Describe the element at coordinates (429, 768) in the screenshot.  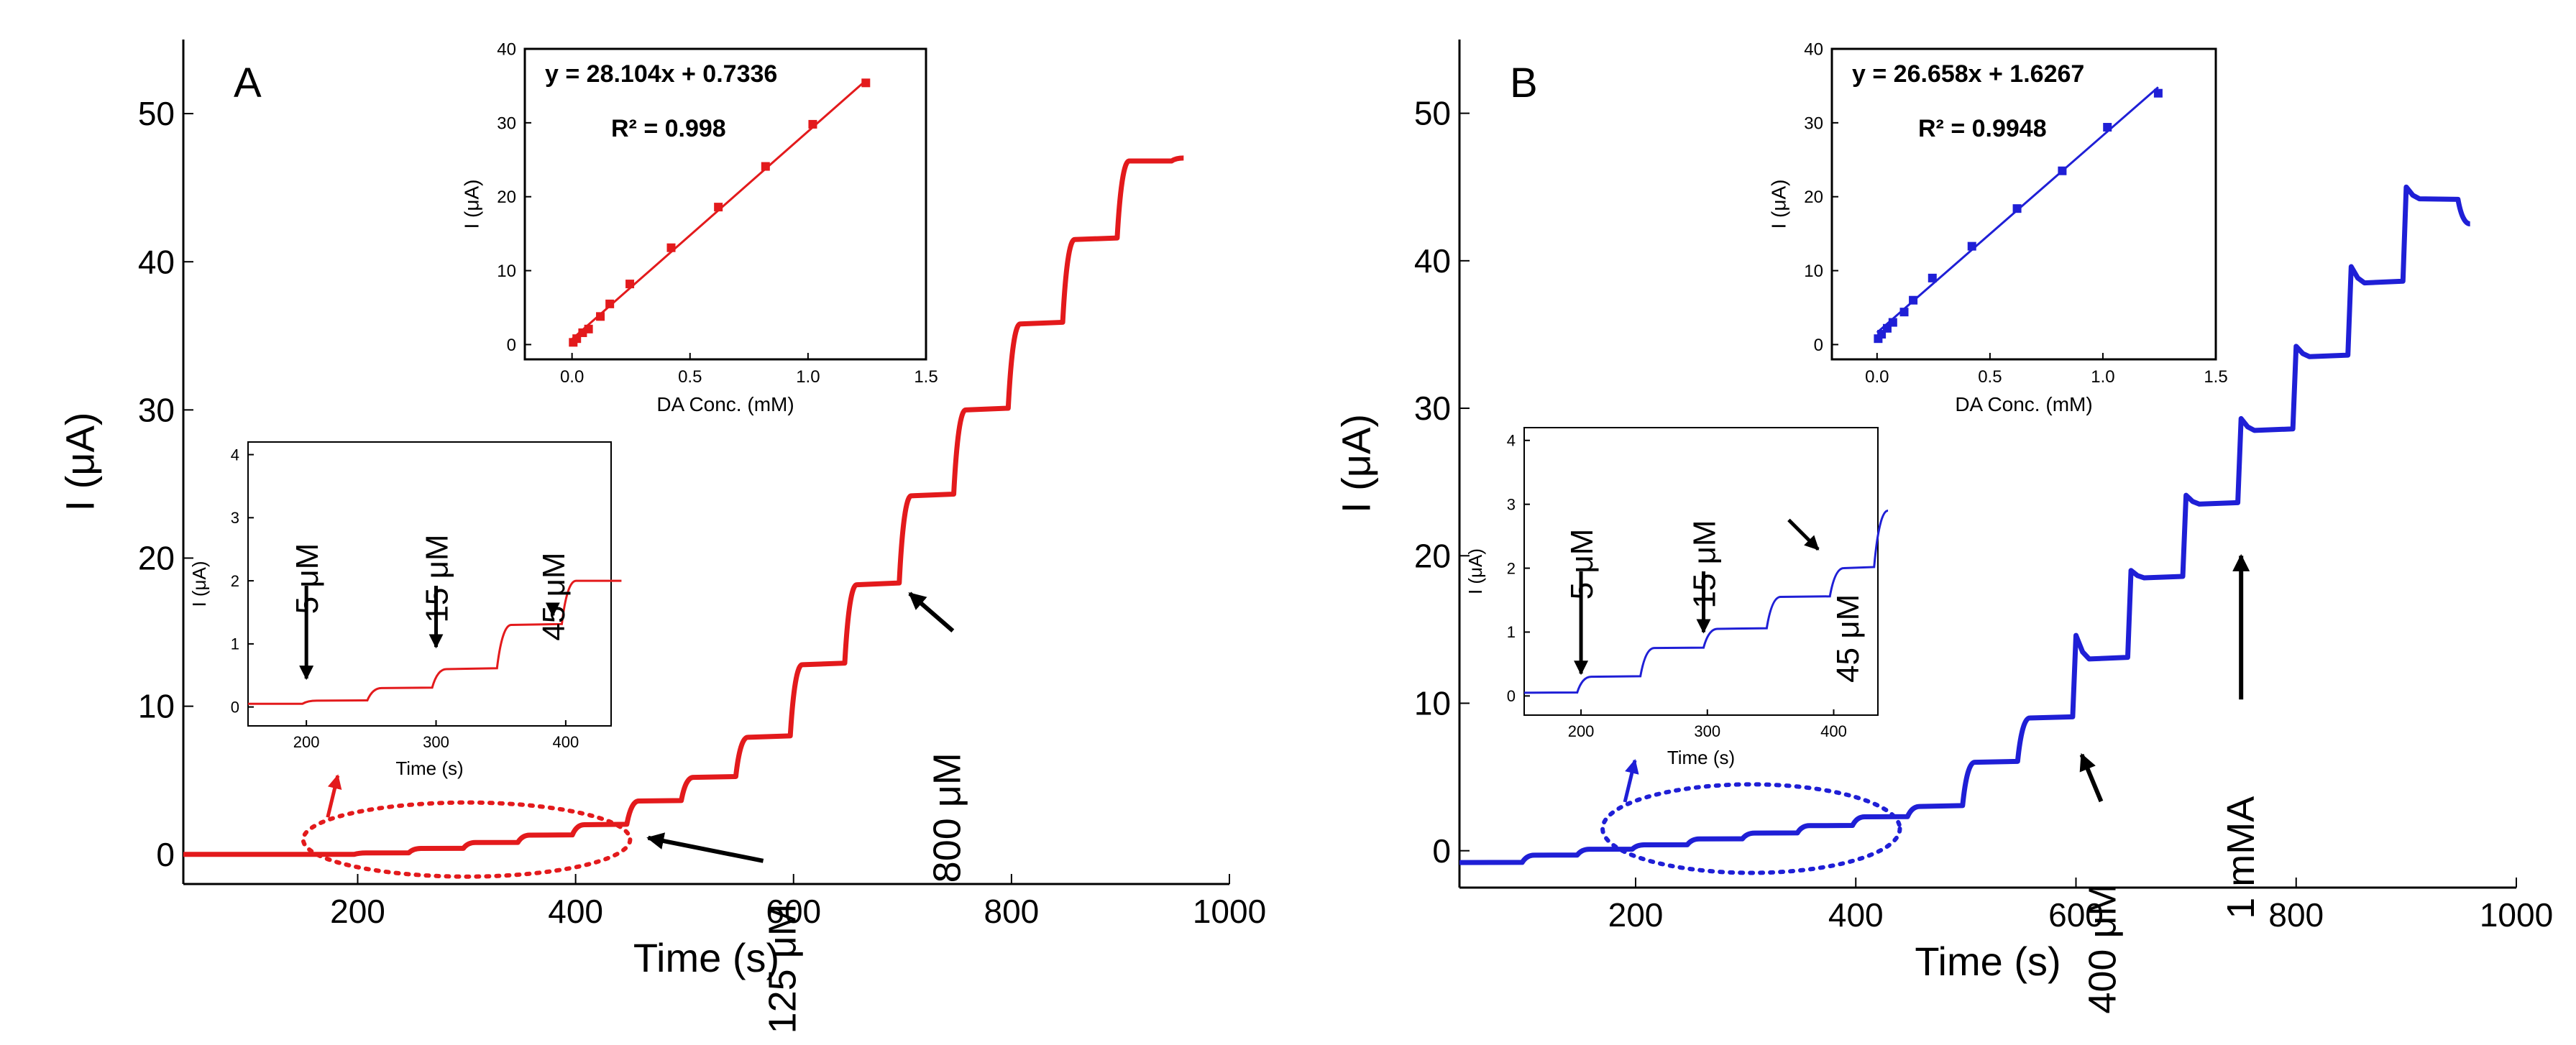
I see `A-inset-line-xlabel: Time (s)` at that location.